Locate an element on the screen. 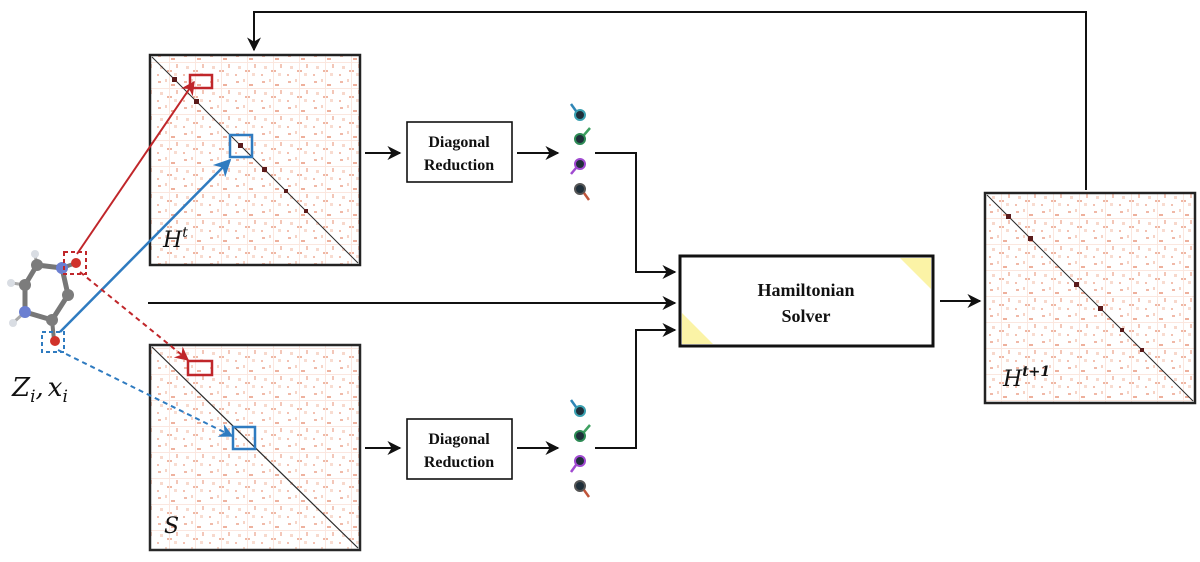 Image resolution: width=1200 pixels, height=562 pixels. atom-selection-red is located at coordinates (75, 263).